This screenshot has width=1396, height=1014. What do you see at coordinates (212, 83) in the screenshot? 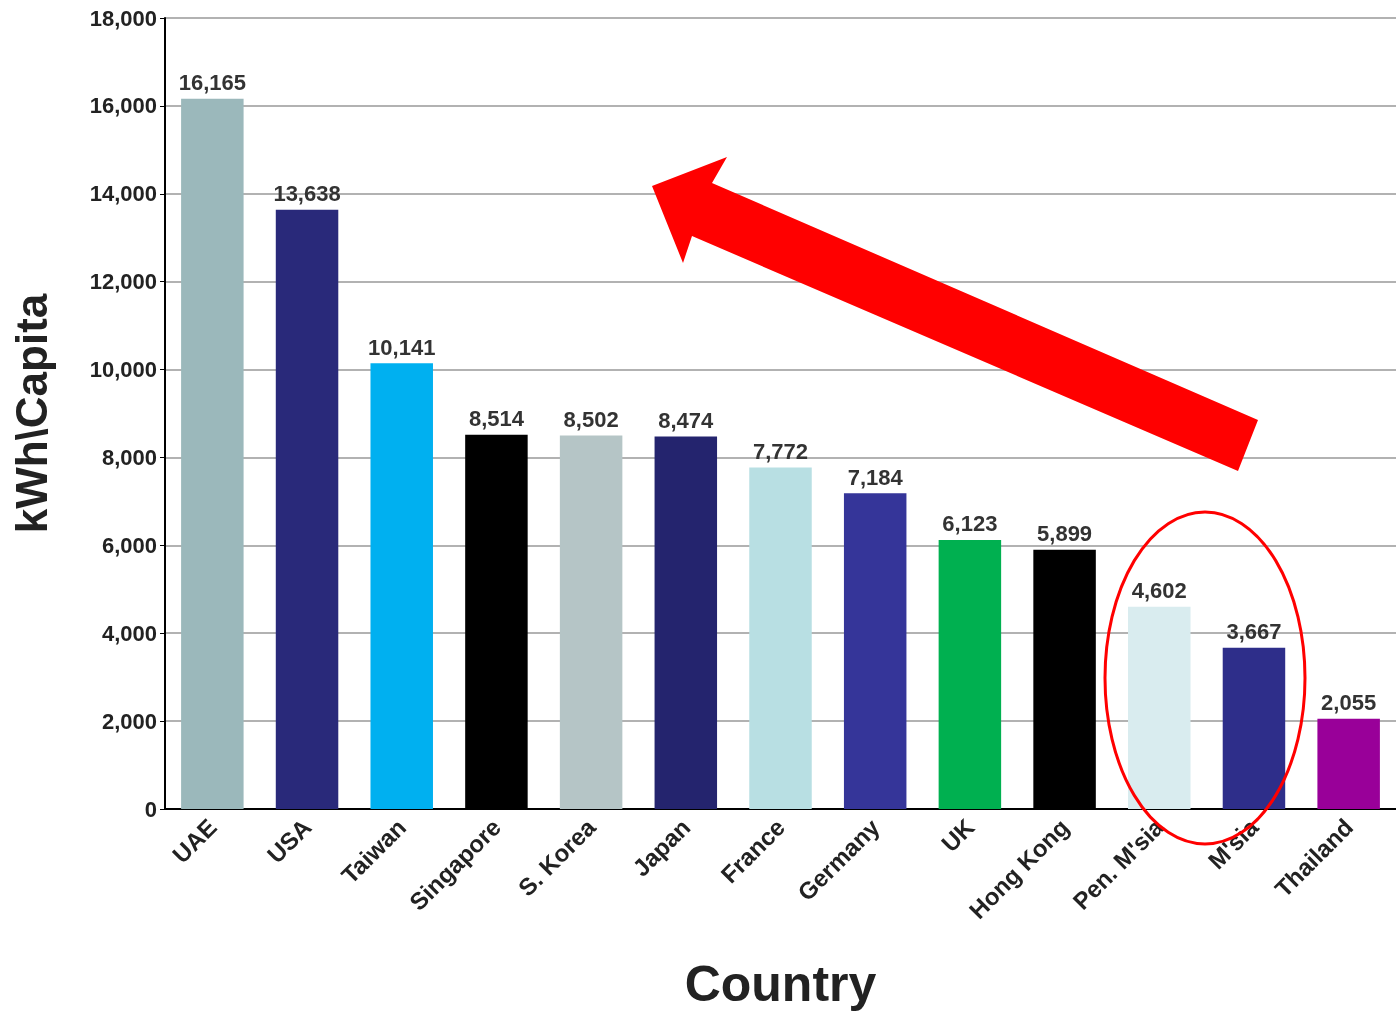
I see `data-label: 16,165` at bounding box center [212, 83].